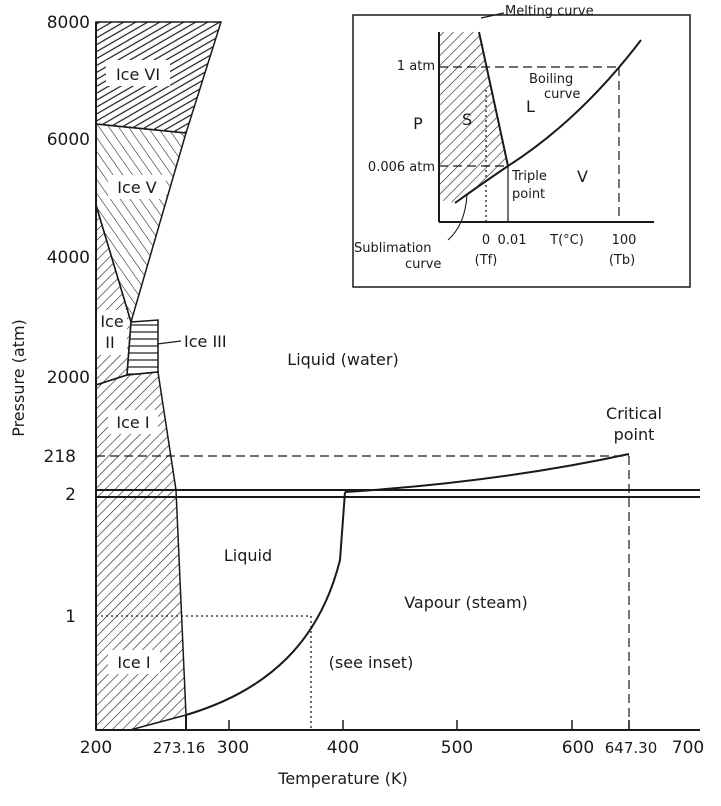  What do you see at coordinates (624, 240) in the screenshot?
I see `inset-x-tick-100: 100` at bounding box center [624, 240].